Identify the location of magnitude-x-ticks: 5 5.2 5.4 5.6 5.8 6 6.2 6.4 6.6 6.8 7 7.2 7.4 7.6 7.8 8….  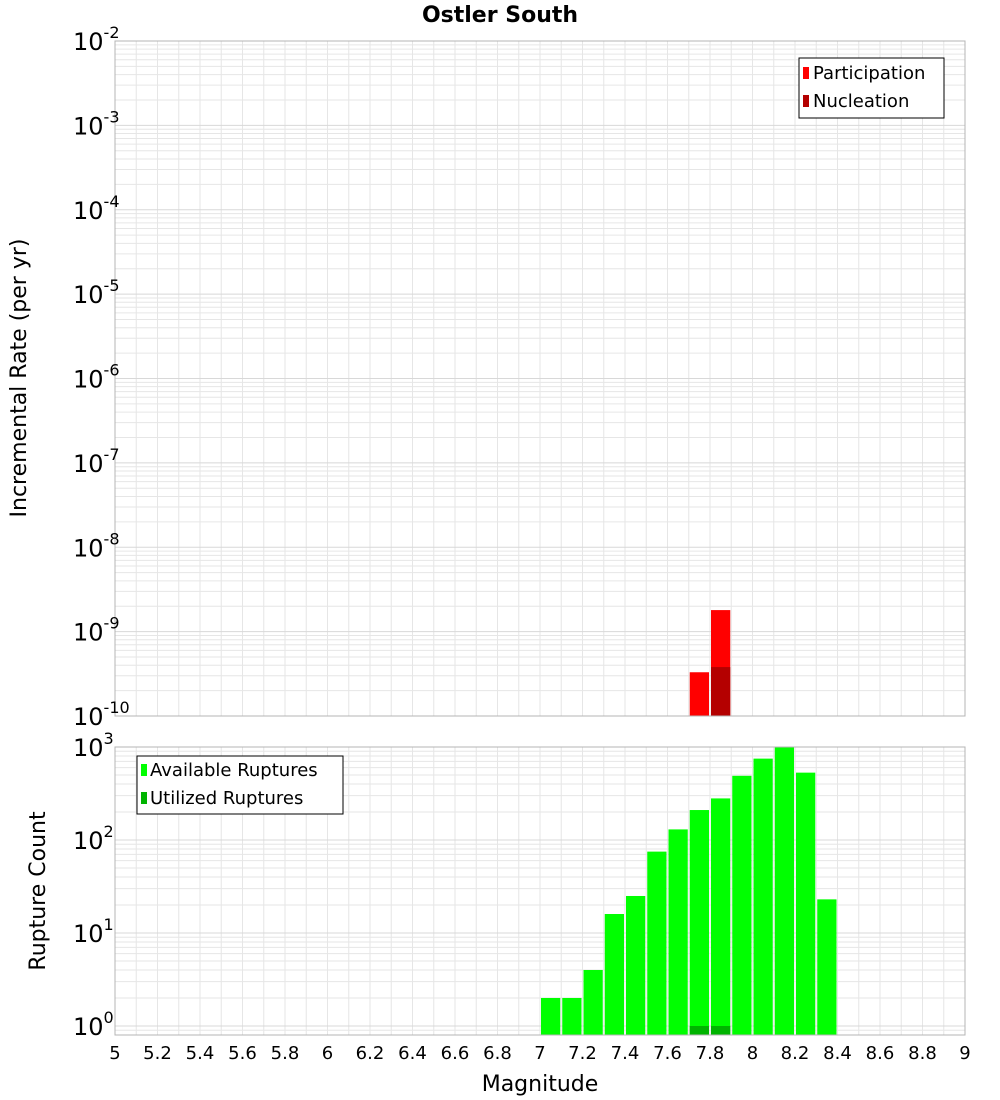
(539, 1053).